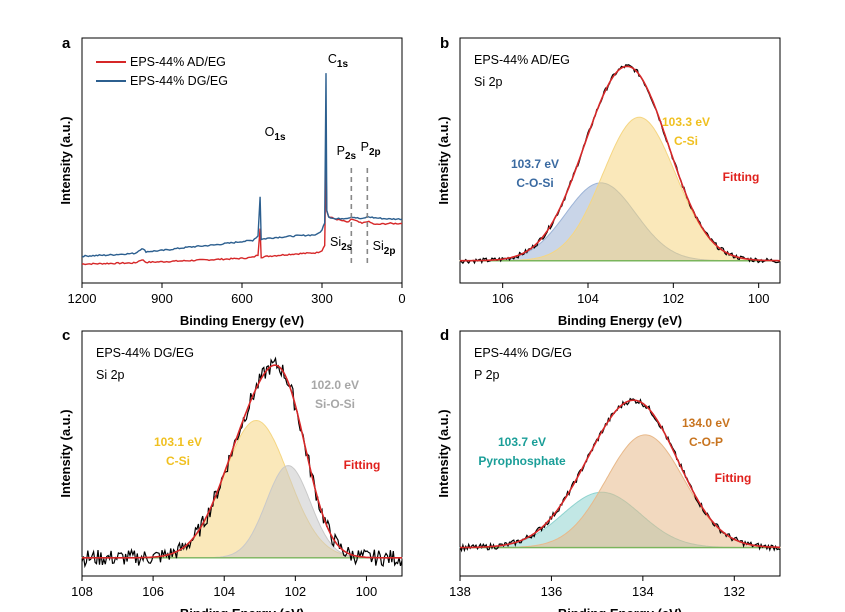 The image size is (845, 612). I want to click on x-tick-label: 108, so click(82, 591).